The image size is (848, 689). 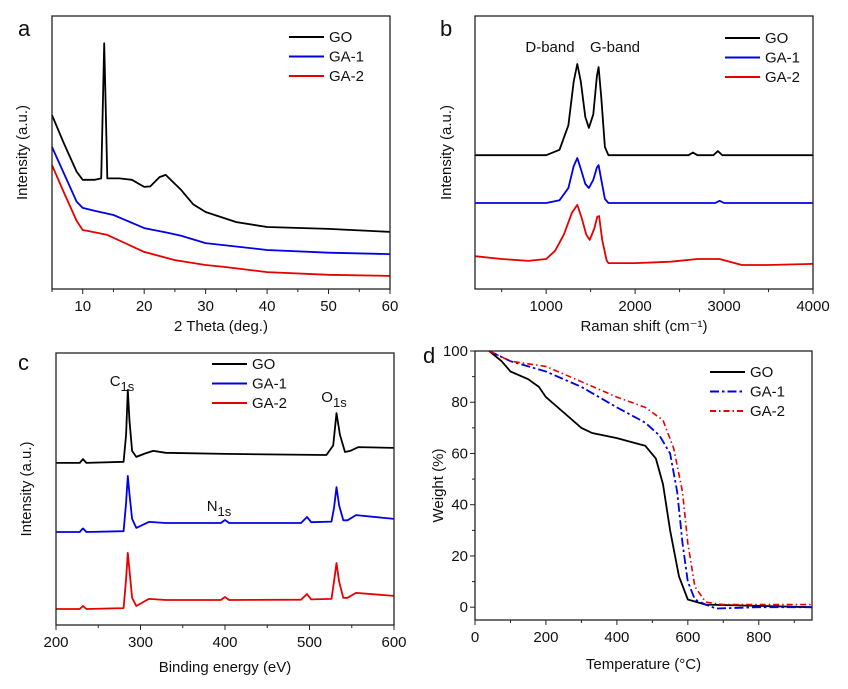 I want to click on x-tick-label: 1000, so click(x=545, y=306).